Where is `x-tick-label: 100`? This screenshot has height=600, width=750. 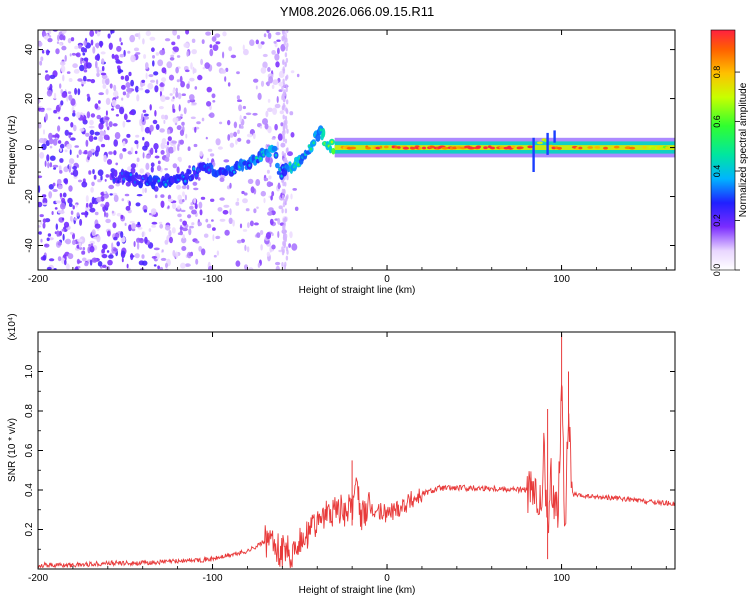 x-tick-label: 100 is located at coordinates (561, 279).